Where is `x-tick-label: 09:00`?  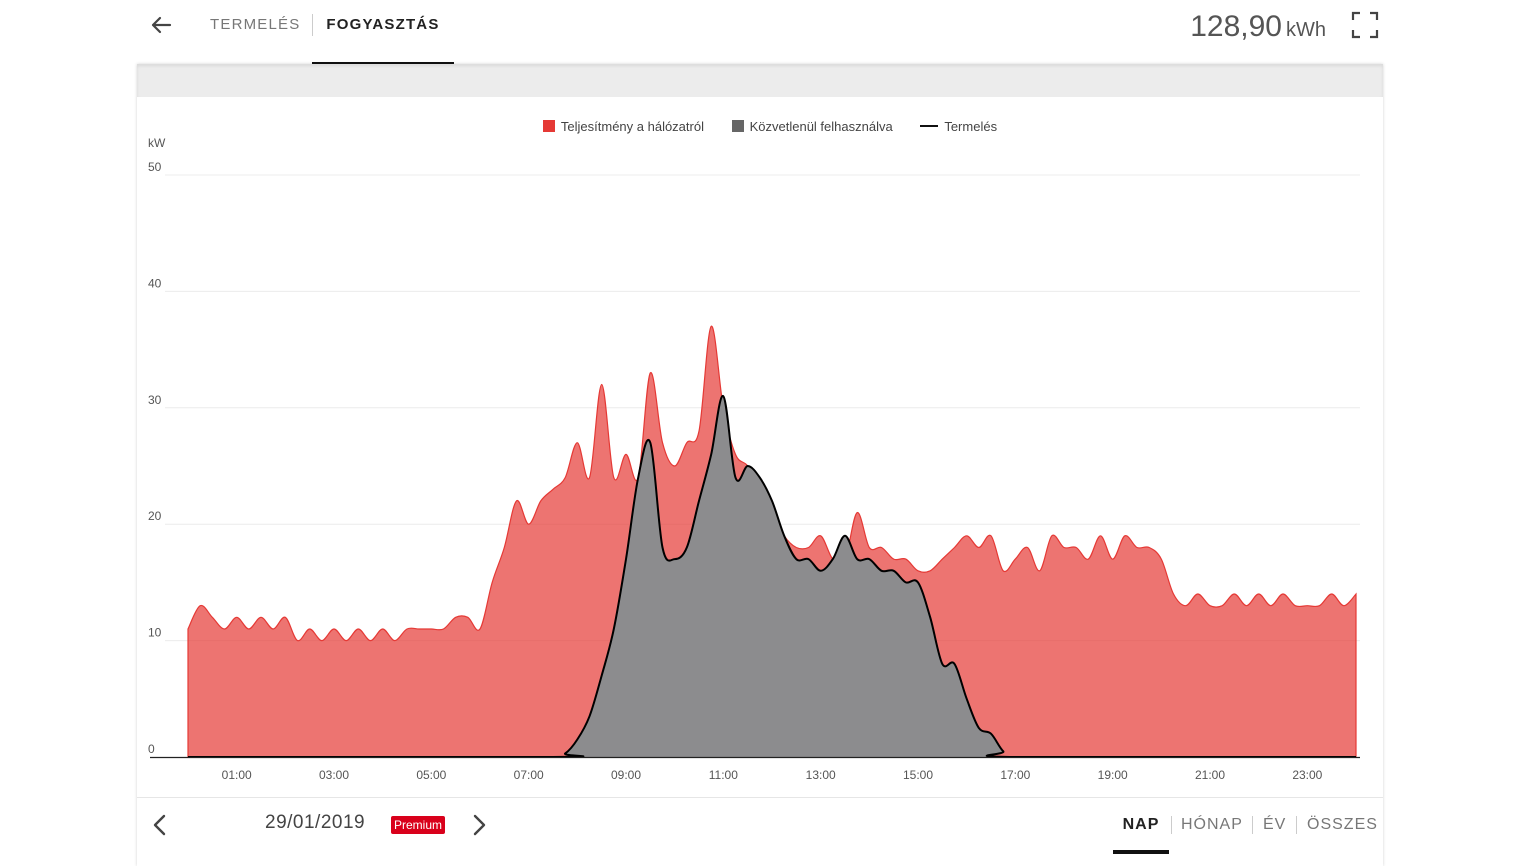
x-tick-label: 09:00 is located at coordinates (626, 775).